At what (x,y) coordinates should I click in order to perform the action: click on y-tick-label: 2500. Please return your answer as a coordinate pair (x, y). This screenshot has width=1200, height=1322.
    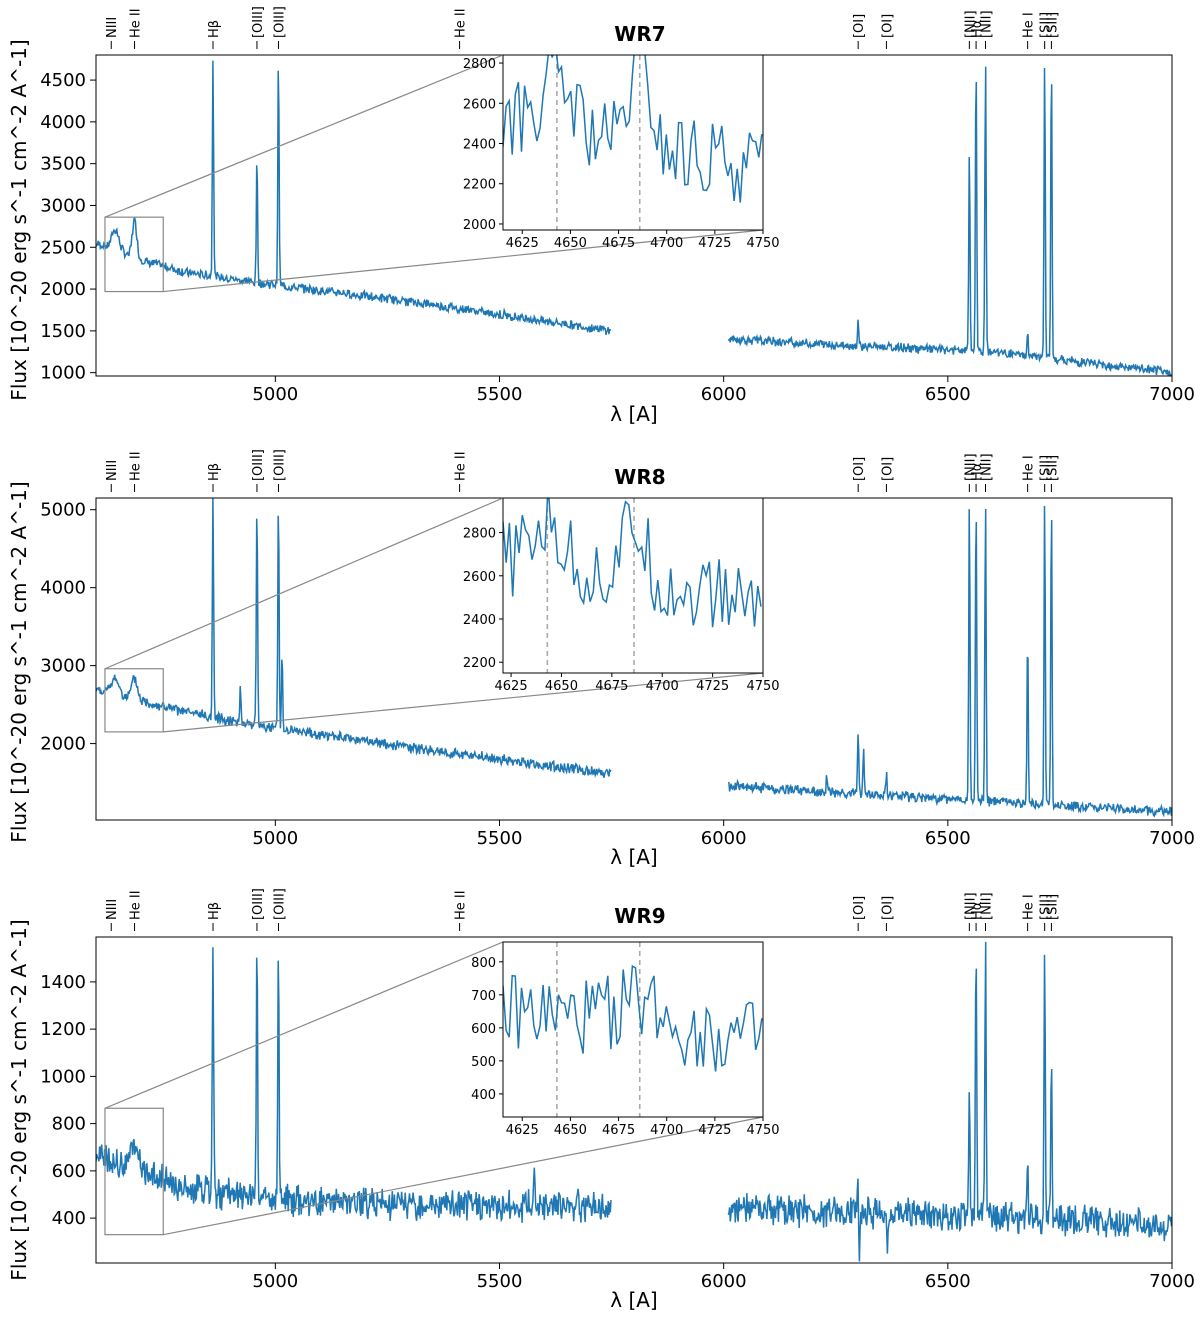
    Looking at the image, I should click on (63, 247).